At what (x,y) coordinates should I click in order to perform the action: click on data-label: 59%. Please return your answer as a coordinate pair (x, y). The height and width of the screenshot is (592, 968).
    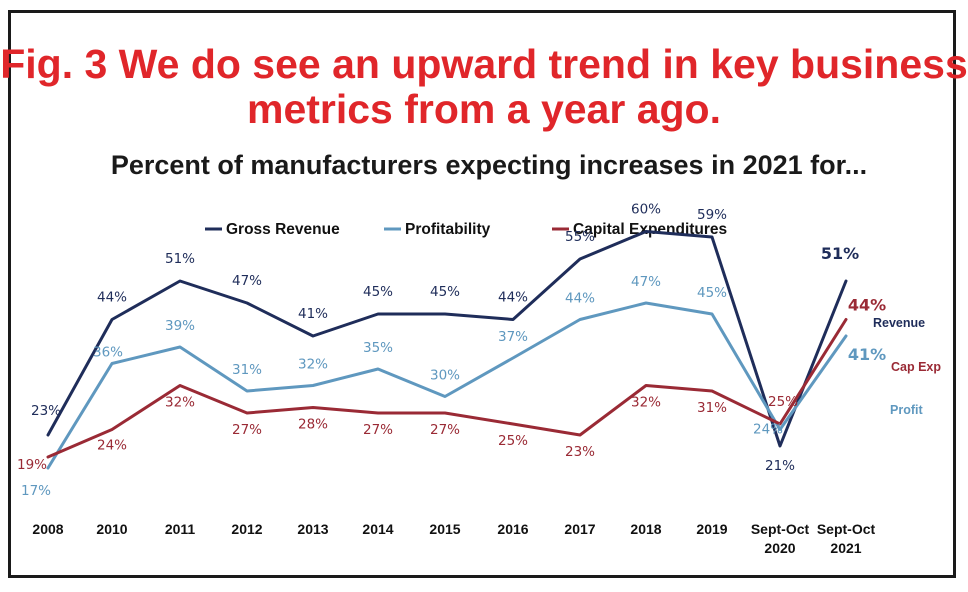
    Looking at the image, I should click on (712, 215).